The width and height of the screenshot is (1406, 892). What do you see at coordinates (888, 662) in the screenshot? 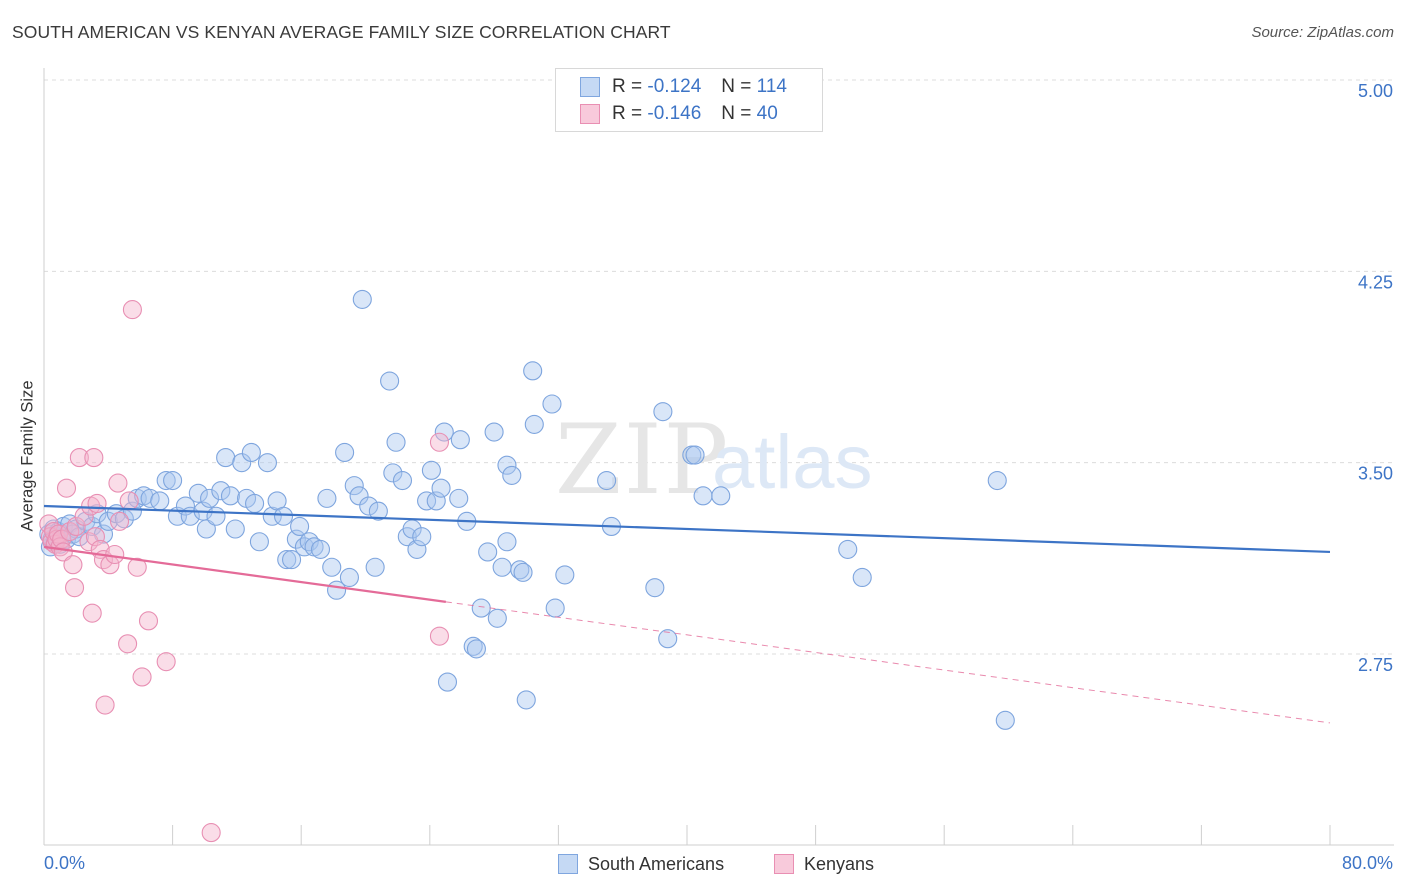
I see `trend-line-kenyans-extrapolated` at bounding box center [888, 662].